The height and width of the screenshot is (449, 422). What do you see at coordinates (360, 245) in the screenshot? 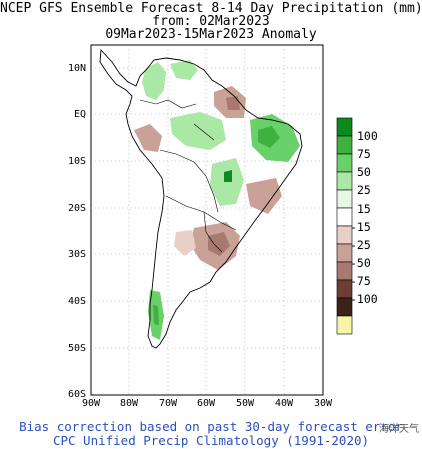
I see `legend-label: -25` at bounding box center [360, 245].